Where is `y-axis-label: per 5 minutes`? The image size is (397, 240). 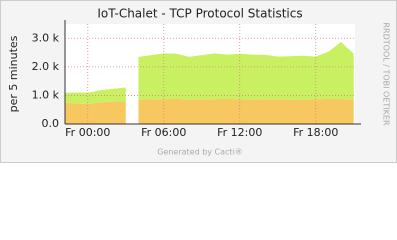
y-axis-label: per 5 minutes is located at coordinates (13, 73).